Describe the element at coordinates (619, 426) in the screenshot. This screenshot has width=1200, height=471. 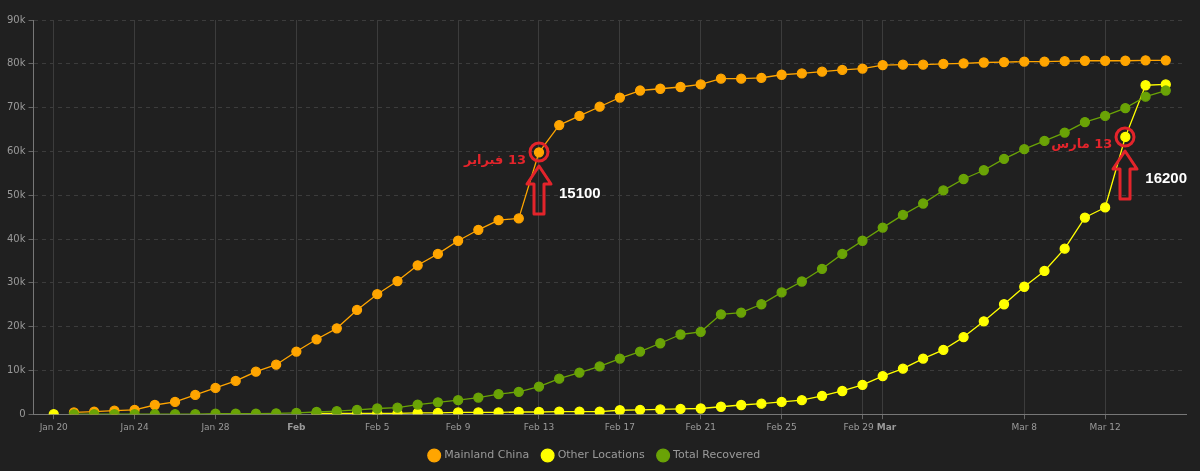
I see `x-tick-label: Feb 17` at that location.